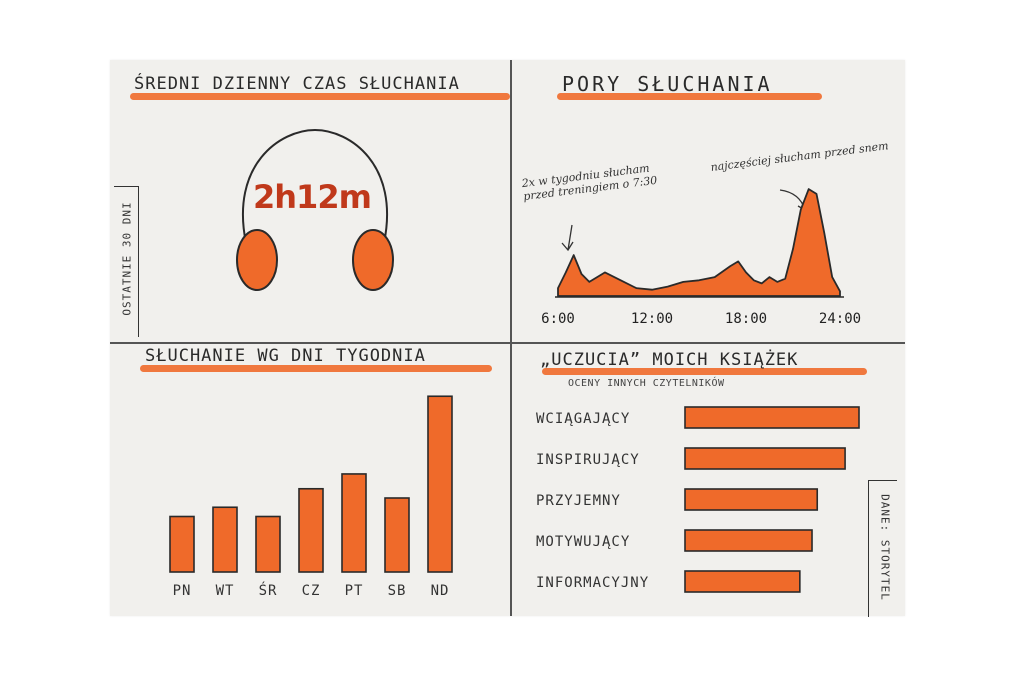  I want to click on bar-pn, so click(182, 544).